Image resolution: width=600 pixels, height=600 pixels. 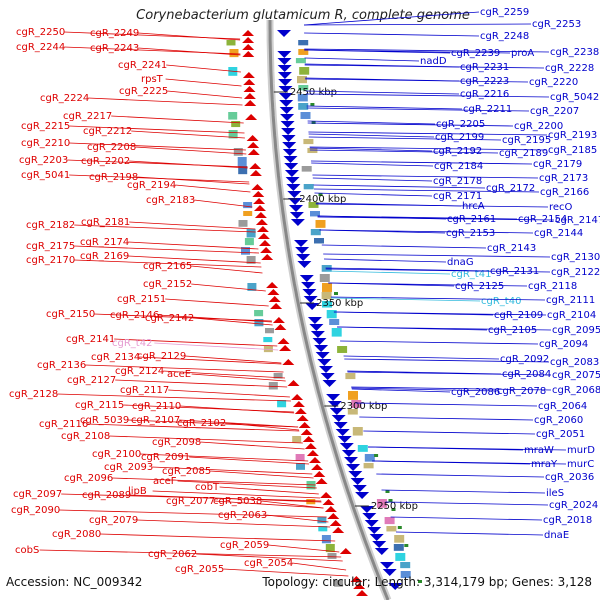 What do you see at coordinates (574, 362) in the screenshot?
I see `gene-label: cgR_2083` at bounding box center [574, 362].